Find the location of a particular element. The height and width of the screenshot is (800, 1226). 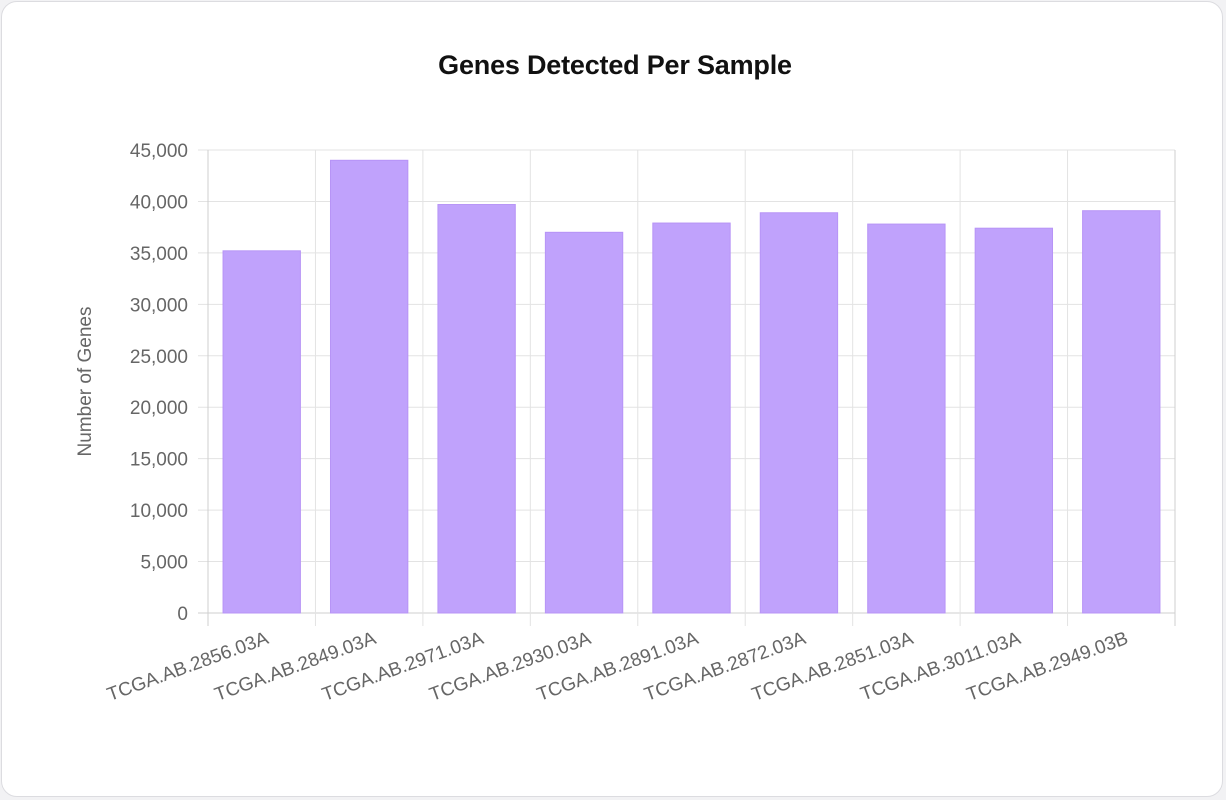

y-tick-label: 15,000 is located at coordinates (159, 460).